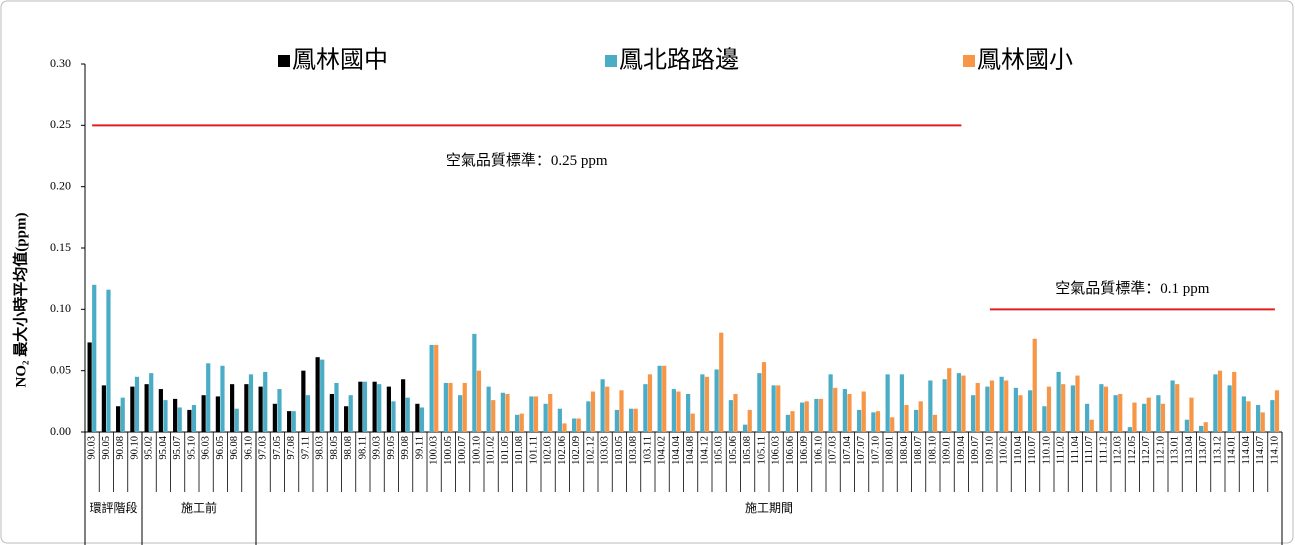 The image size is (1295, 545). Describe the element at coordinates (1132, 288) in the screenshot. I see `reference-label: 空氣品質標準：0.1 ppm` at that location.